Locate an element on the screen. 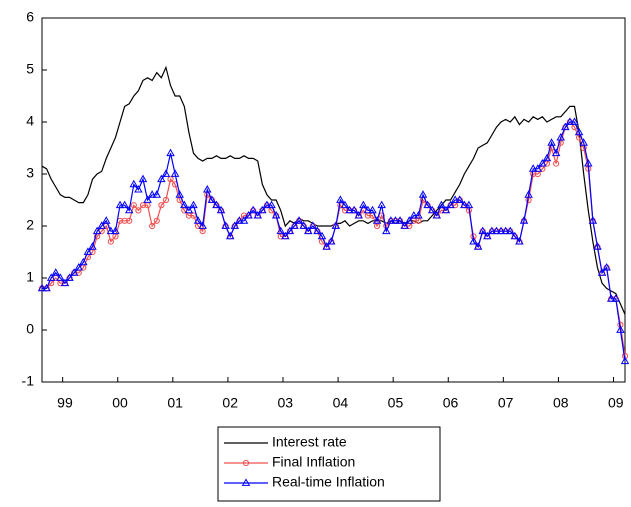 The height and width of the screenshot is (507, 631). x-tick-label: 02 is located at coordinates (230, 403).